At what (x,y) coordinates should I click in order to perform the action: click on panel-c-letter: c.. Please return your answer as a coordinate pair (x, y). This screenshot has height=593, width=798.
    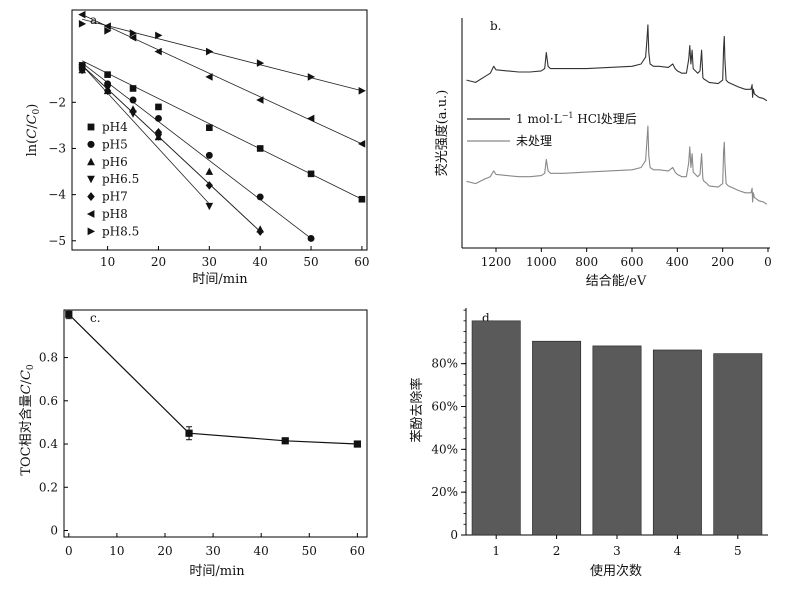
    Looking at the image, I should click on (95, 318).